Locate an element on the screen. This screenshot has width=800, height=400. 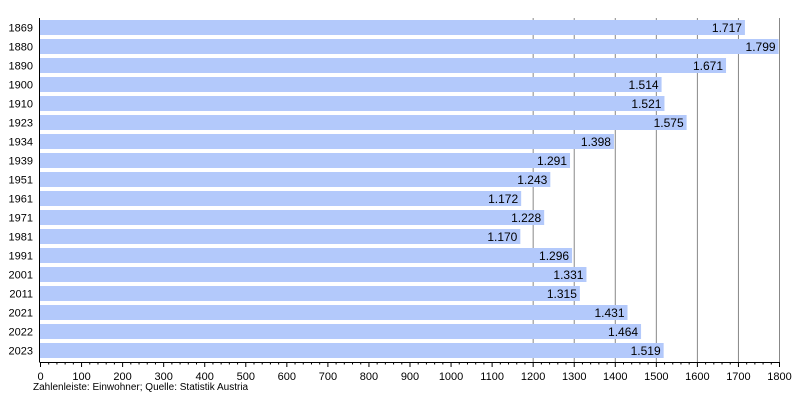
x-tick-label-1600: 1600 is located at coordinates (697, 377).